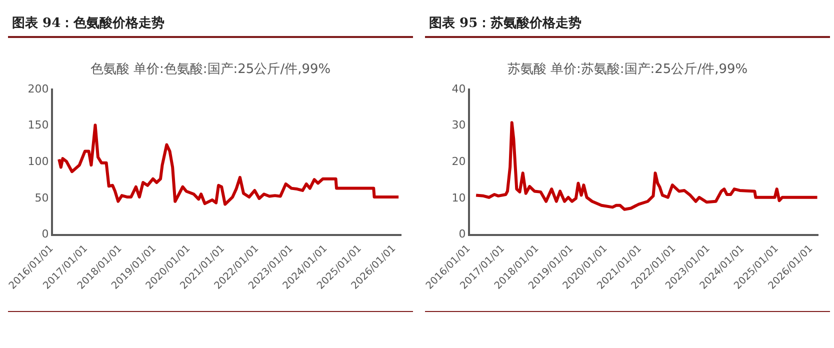 Image resolution: width=834 pixels, height=348 pixels. I want to click on chart-title: 图表 95：苏氨酸价格走势, so click(627, 23).